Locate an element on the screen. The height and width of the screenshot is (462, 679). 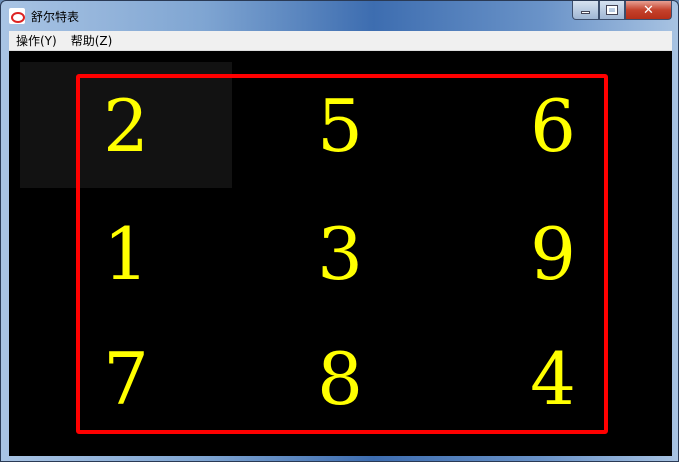
maximize-button is located at coordinates (612, 10).